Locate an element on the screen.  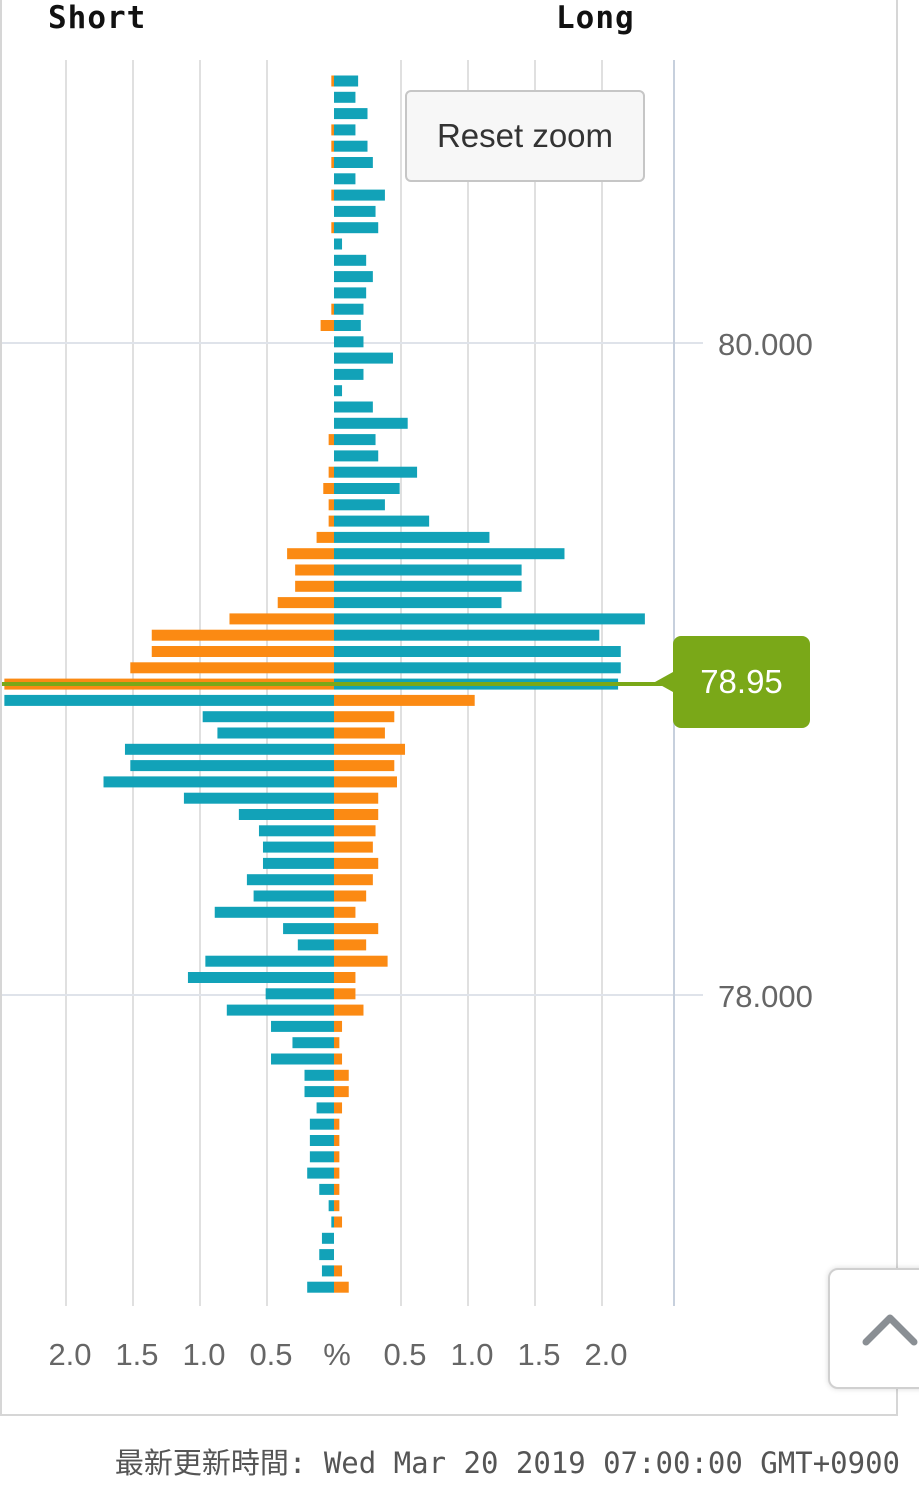
current-price-tag: 78.95 is located at coordinates (732, 682).